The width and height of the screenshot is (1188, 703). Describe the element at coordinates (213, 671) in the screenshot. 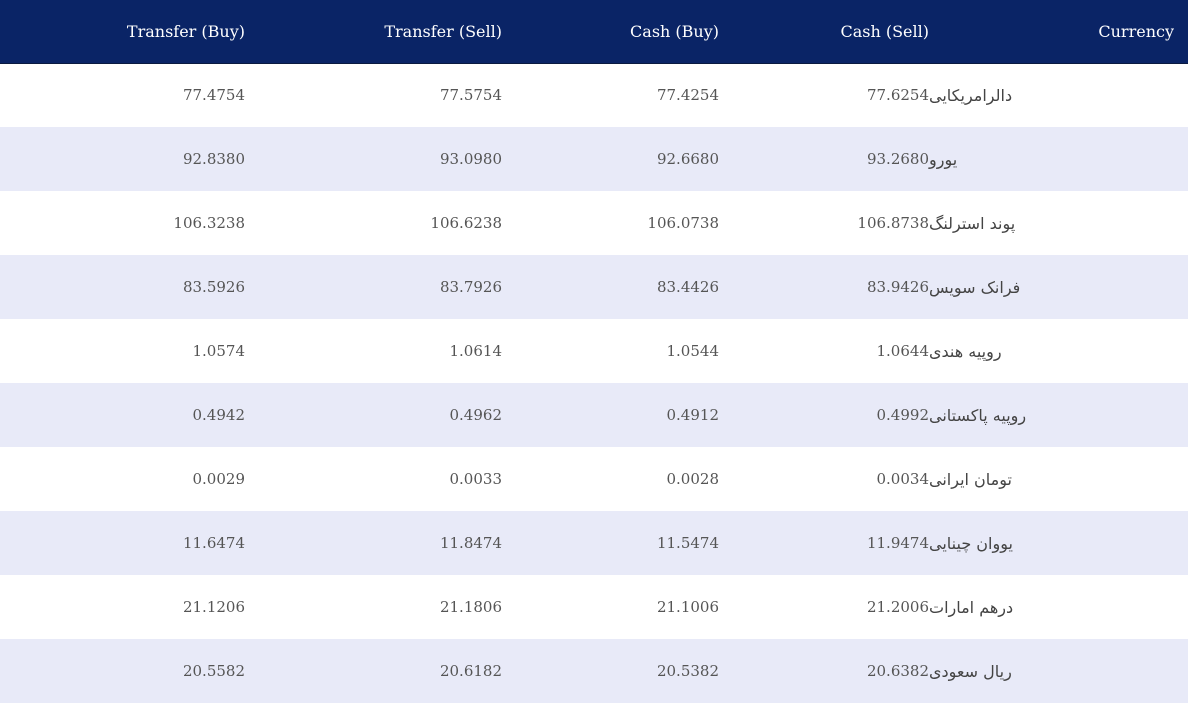

I see `transfer-buy-cell: 20.5582` at that location.